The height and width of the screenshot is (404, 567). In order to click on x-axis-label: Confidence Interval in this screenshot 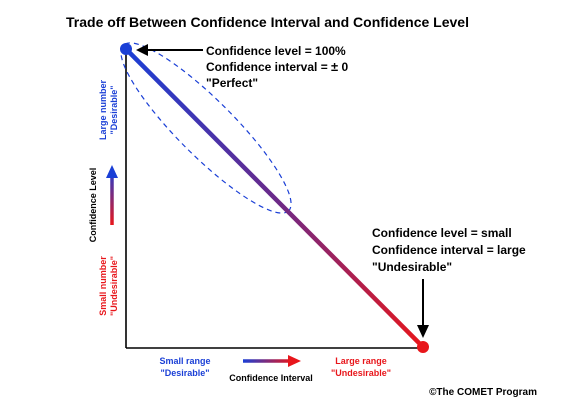, I will do `click(271, 378)`.